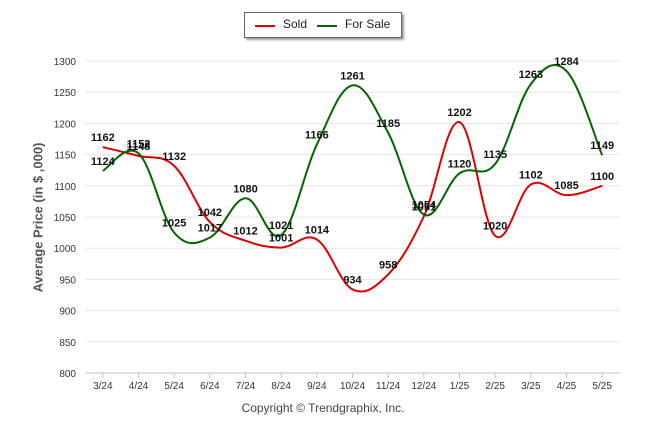  Describe the element at coordinates (103, 138) in the screenshot. I see `data-label: 1162` at that location.